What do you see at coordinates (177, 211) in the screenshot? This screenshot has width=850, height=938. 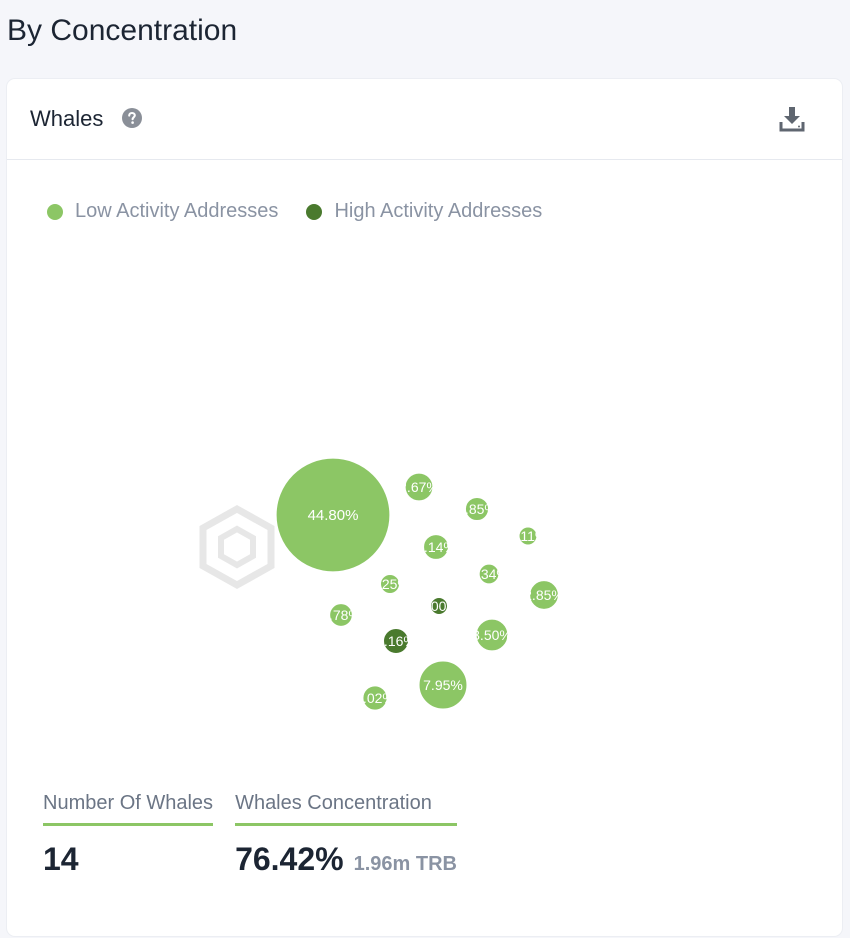 I see `legend-label-low: Low Activity Addresses` at bounding box center [177, 211].